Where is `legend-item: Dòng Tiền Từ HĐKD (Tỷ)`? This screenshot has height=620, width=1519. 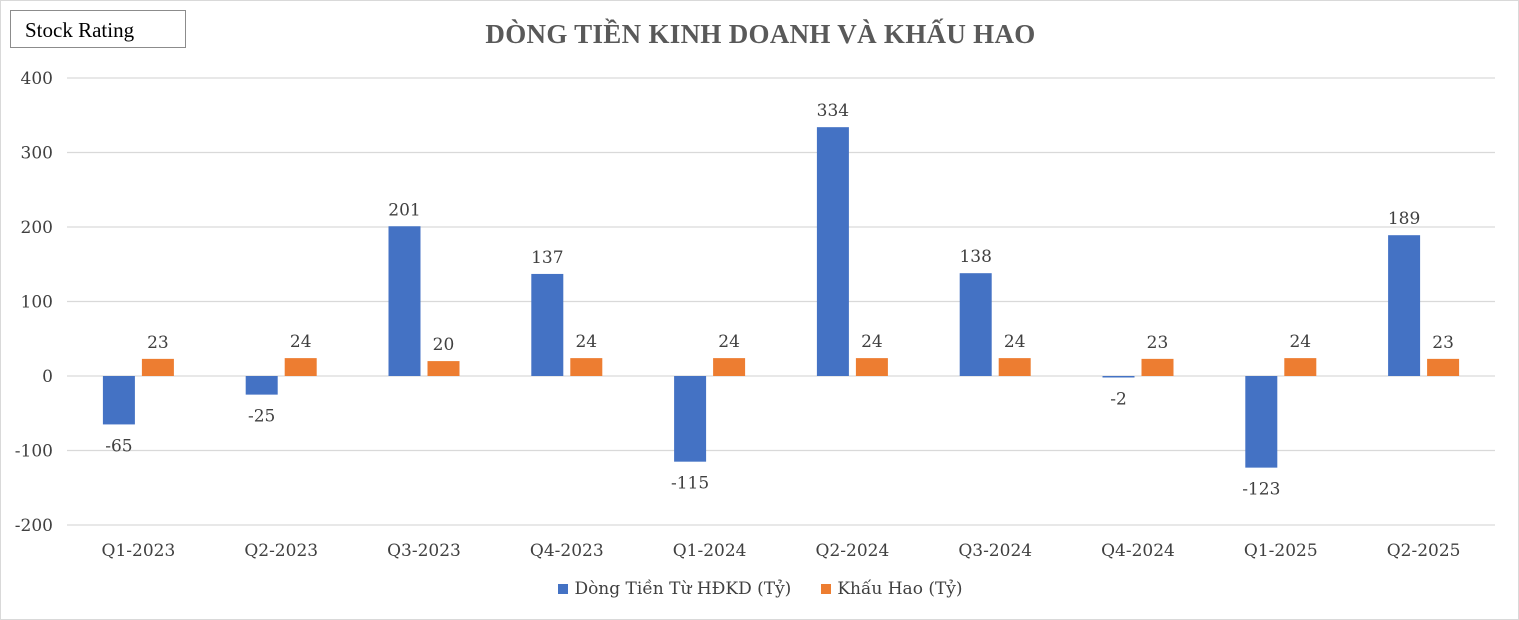 legend-item: Dòng Tiền Từ HĐKD (Tỷ) is located at coordinates (674, 589).